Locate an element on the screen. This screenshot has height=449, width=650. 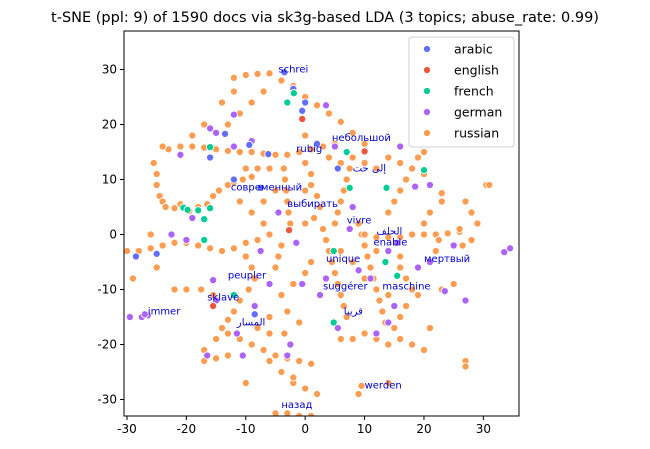
annotation-label: peupler is located at coordinates (247, 276).